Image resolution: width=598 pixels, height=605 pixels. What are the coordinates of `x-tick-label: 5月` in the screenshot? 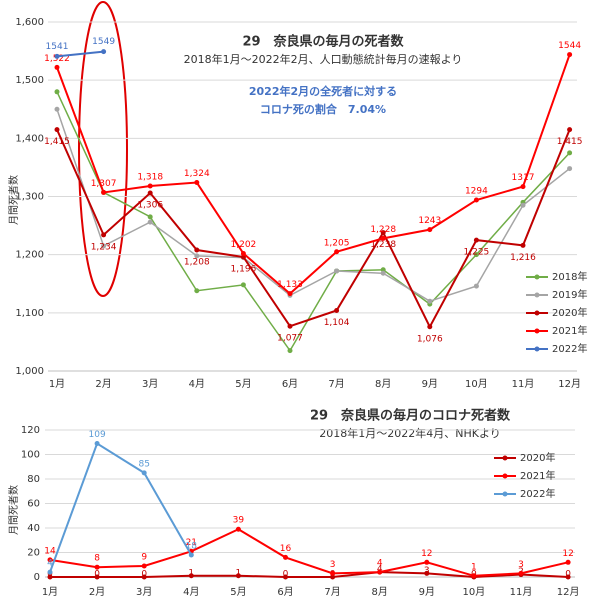 It's located at (243, 384).